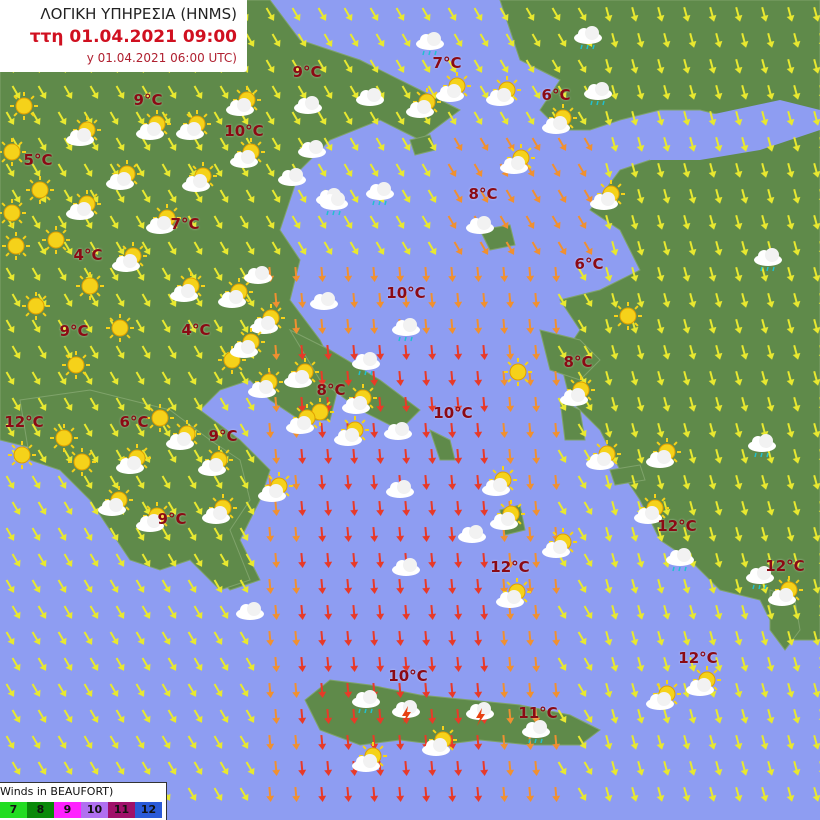 The image size is (820, 820). What do you see at coordinates (587, 47) in the screenshot?
I see `rain-icon` at bounding box center [587, 47].